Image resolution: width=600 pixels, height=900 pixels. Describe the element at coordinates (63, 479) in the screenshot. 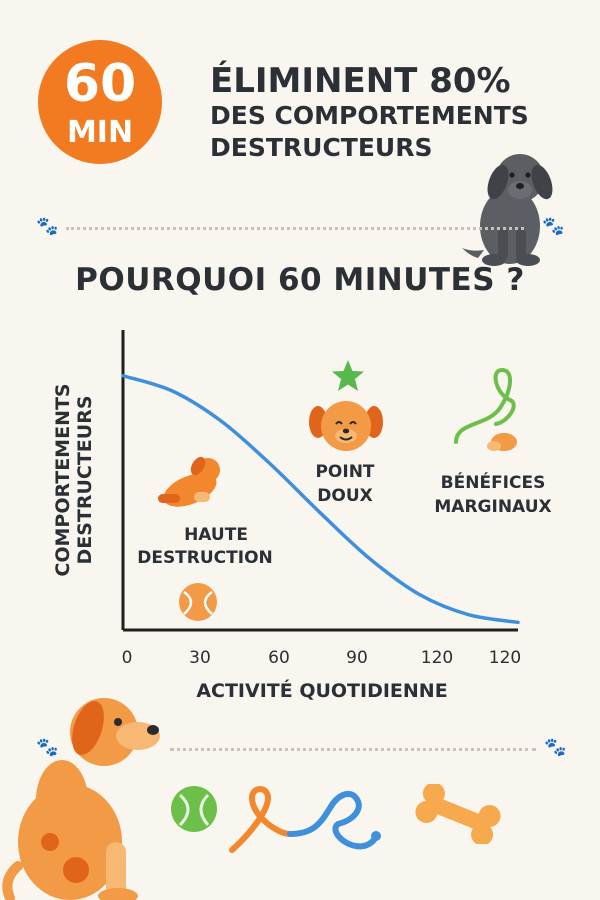

I see `y-axis-label-line: COMPORTEMENTS` at that location.